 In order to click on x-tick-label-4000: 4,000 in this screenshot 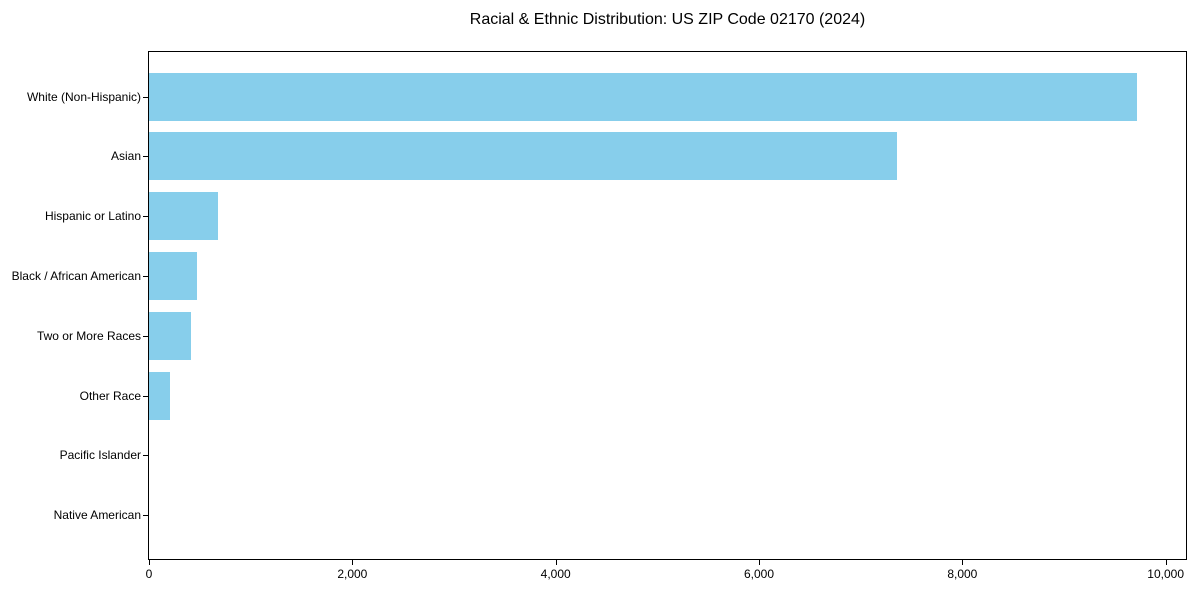, I will do `click(555, 574)`.